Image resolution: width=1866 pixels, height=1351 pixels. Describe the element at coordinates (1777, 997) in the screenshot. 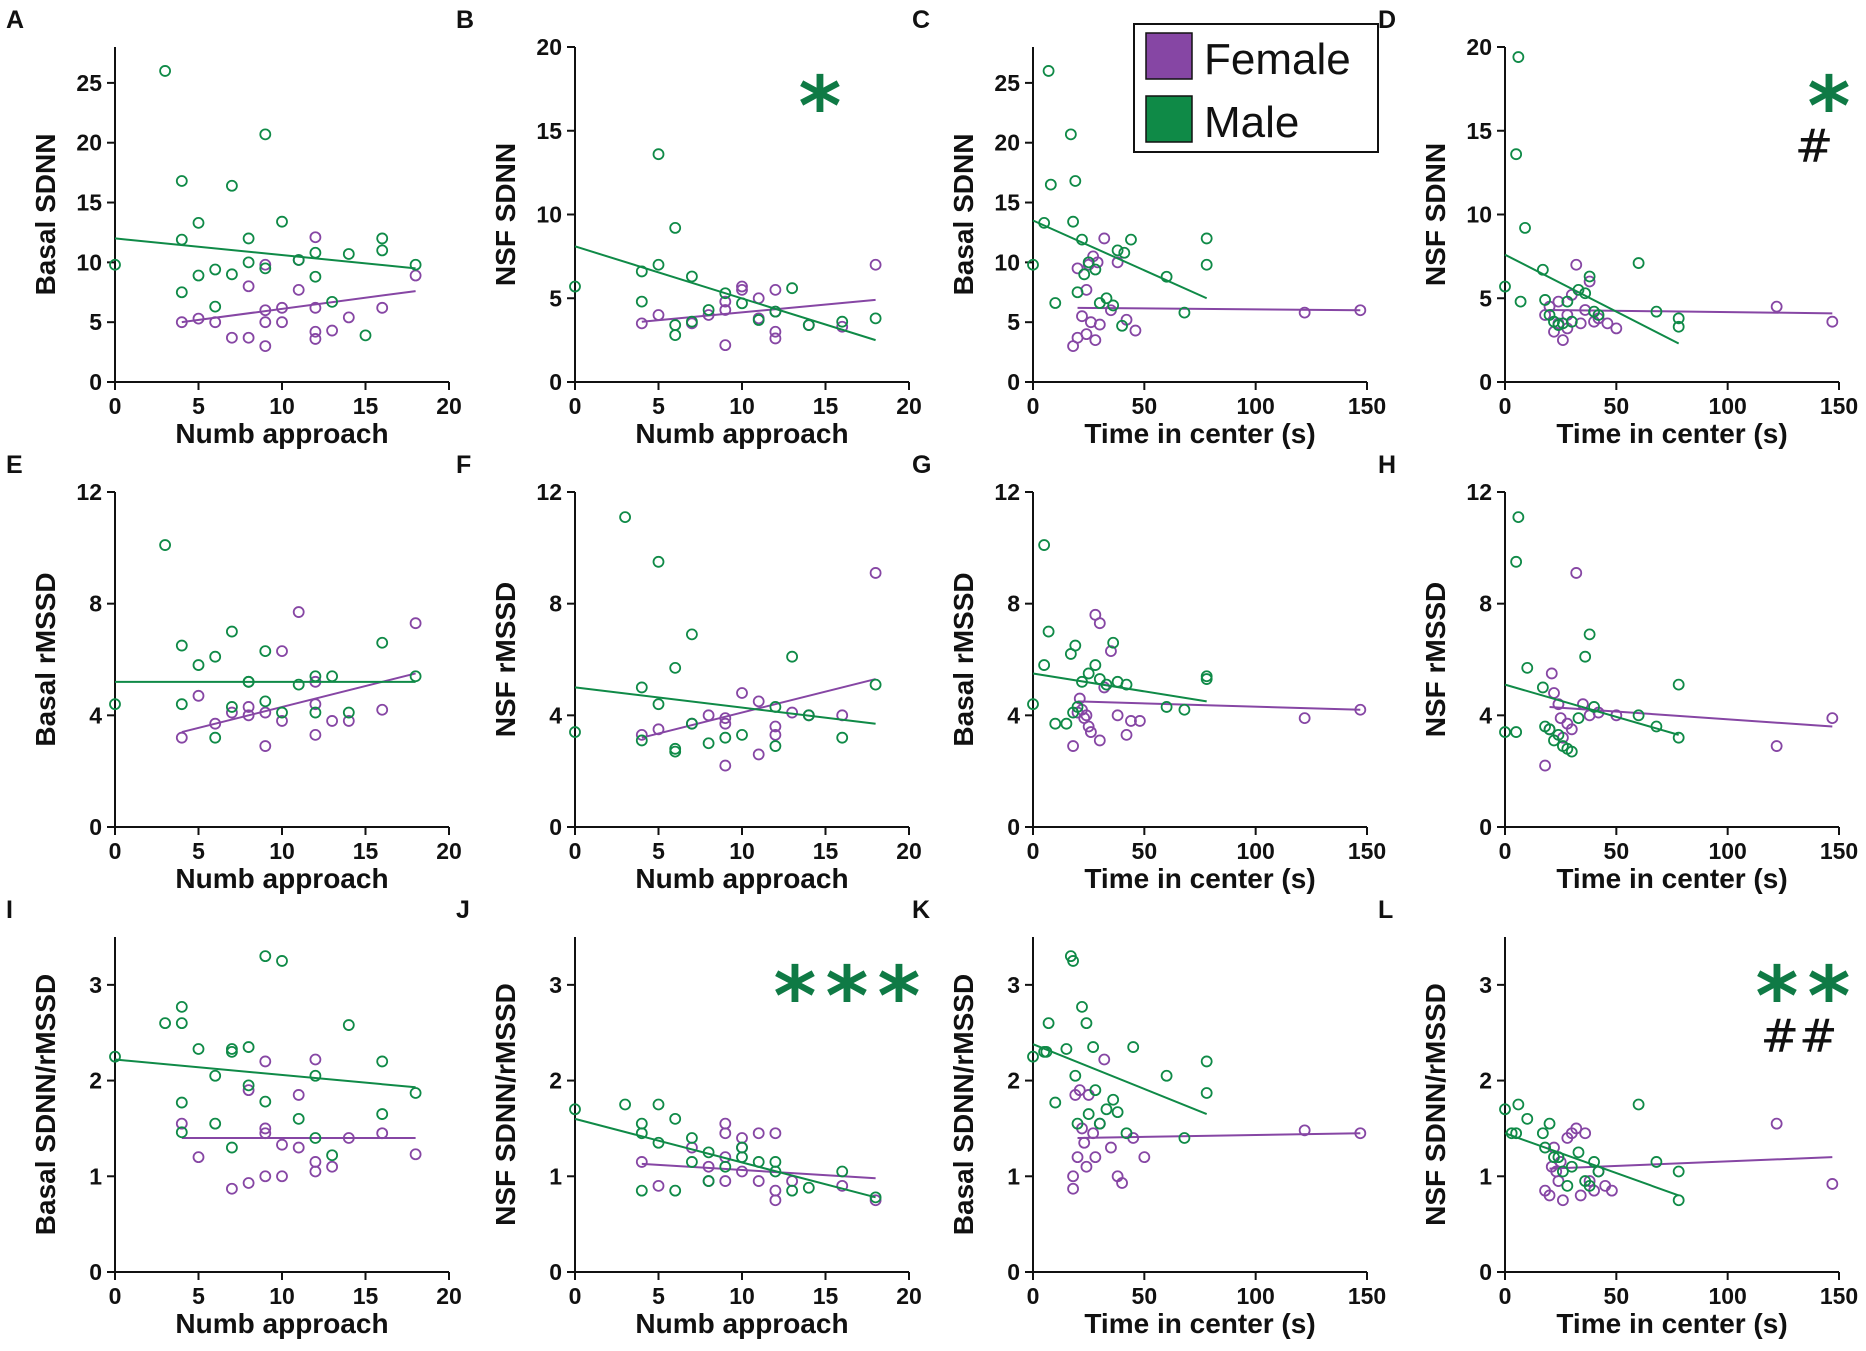

I see `significance-star-l: *` at that location.